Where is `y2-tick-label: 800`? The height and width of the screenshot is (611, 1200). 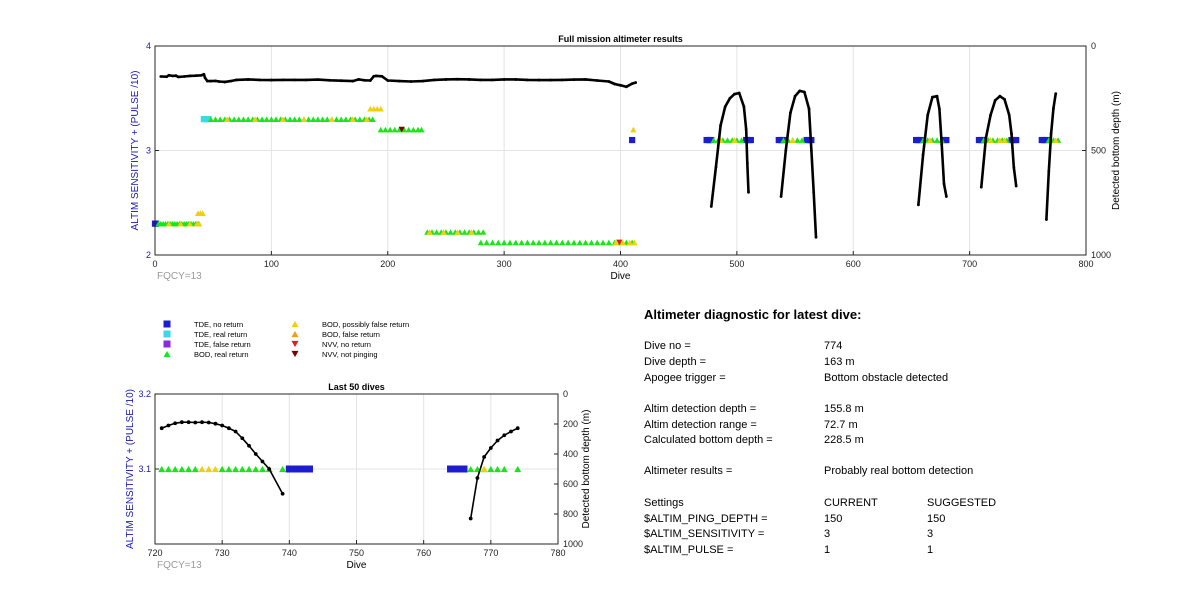 y2-tick-label: 800 is located at coordinates (570, 514).